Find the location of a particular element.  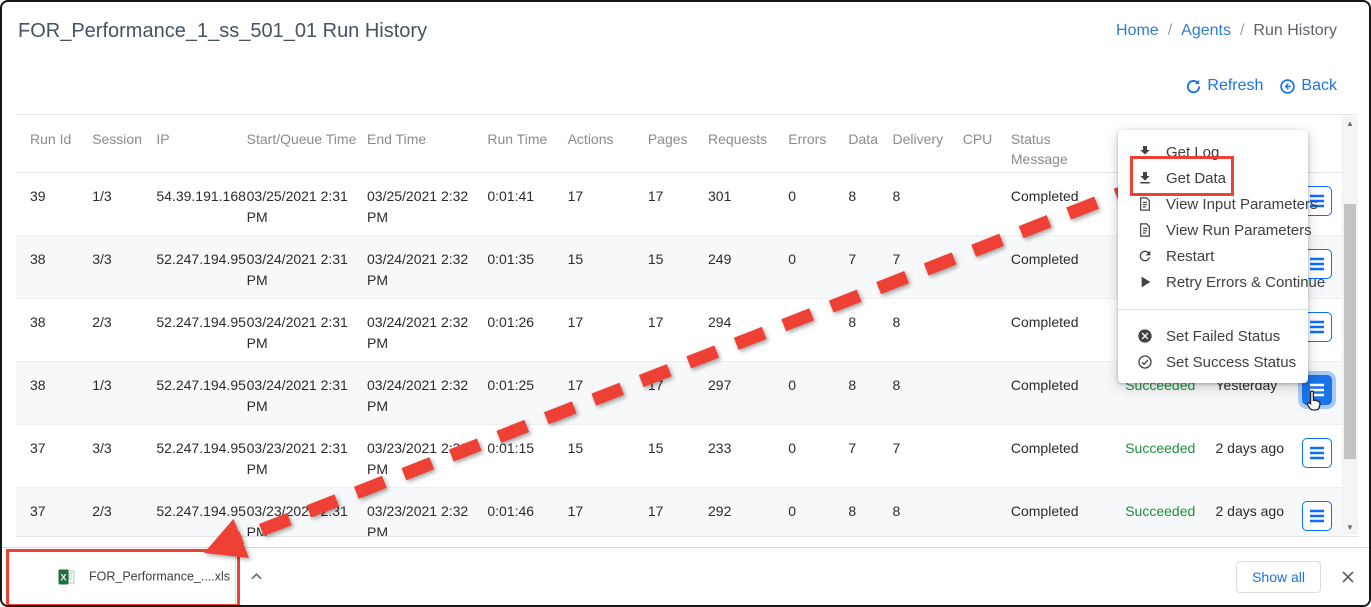

col-header-delivery: Delivery is located at coordinates (913, 144).